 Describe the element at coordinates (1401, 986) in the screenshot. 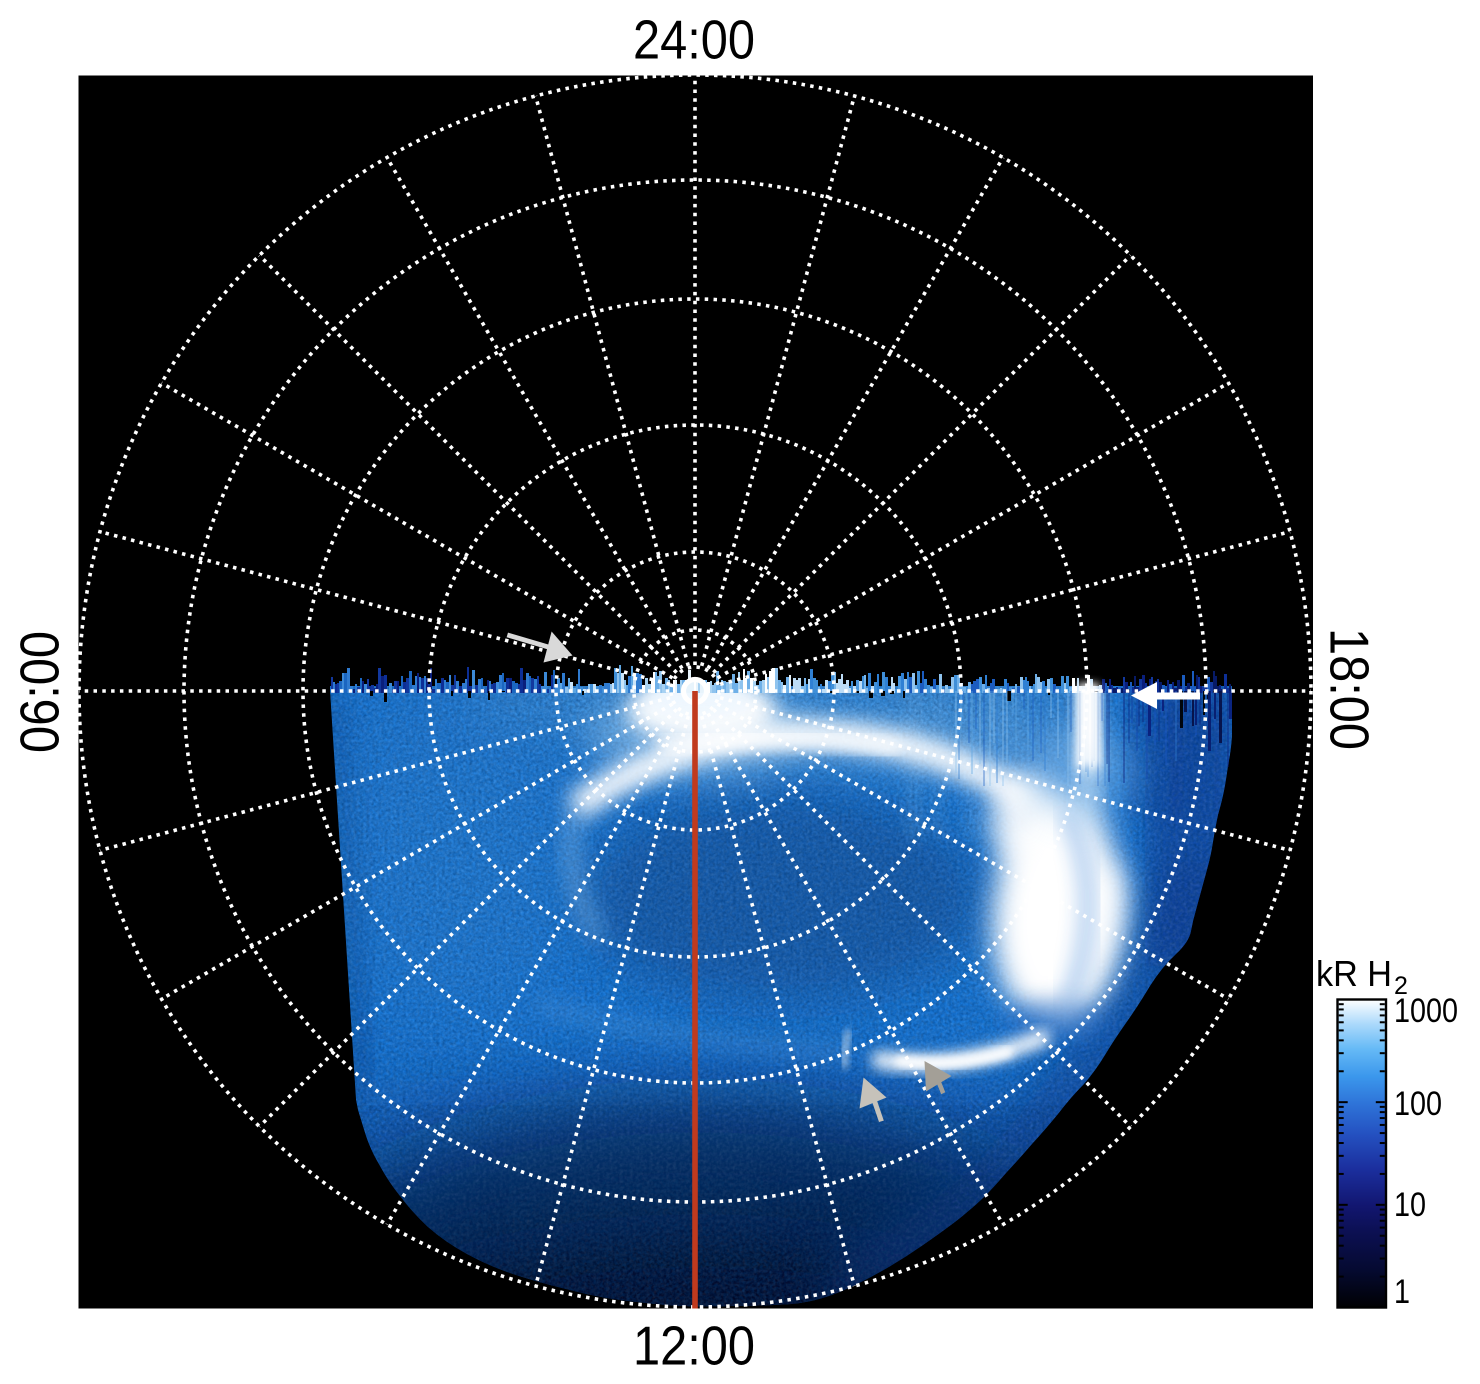

I see `svg-text: 2` at that location.